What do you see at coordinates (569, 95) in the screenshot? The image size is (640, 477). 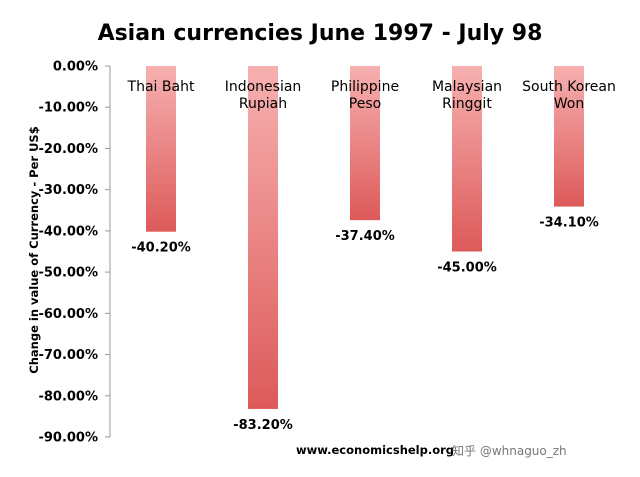 I see `category-label: South Korean Won` at bounding box center [569, 95].